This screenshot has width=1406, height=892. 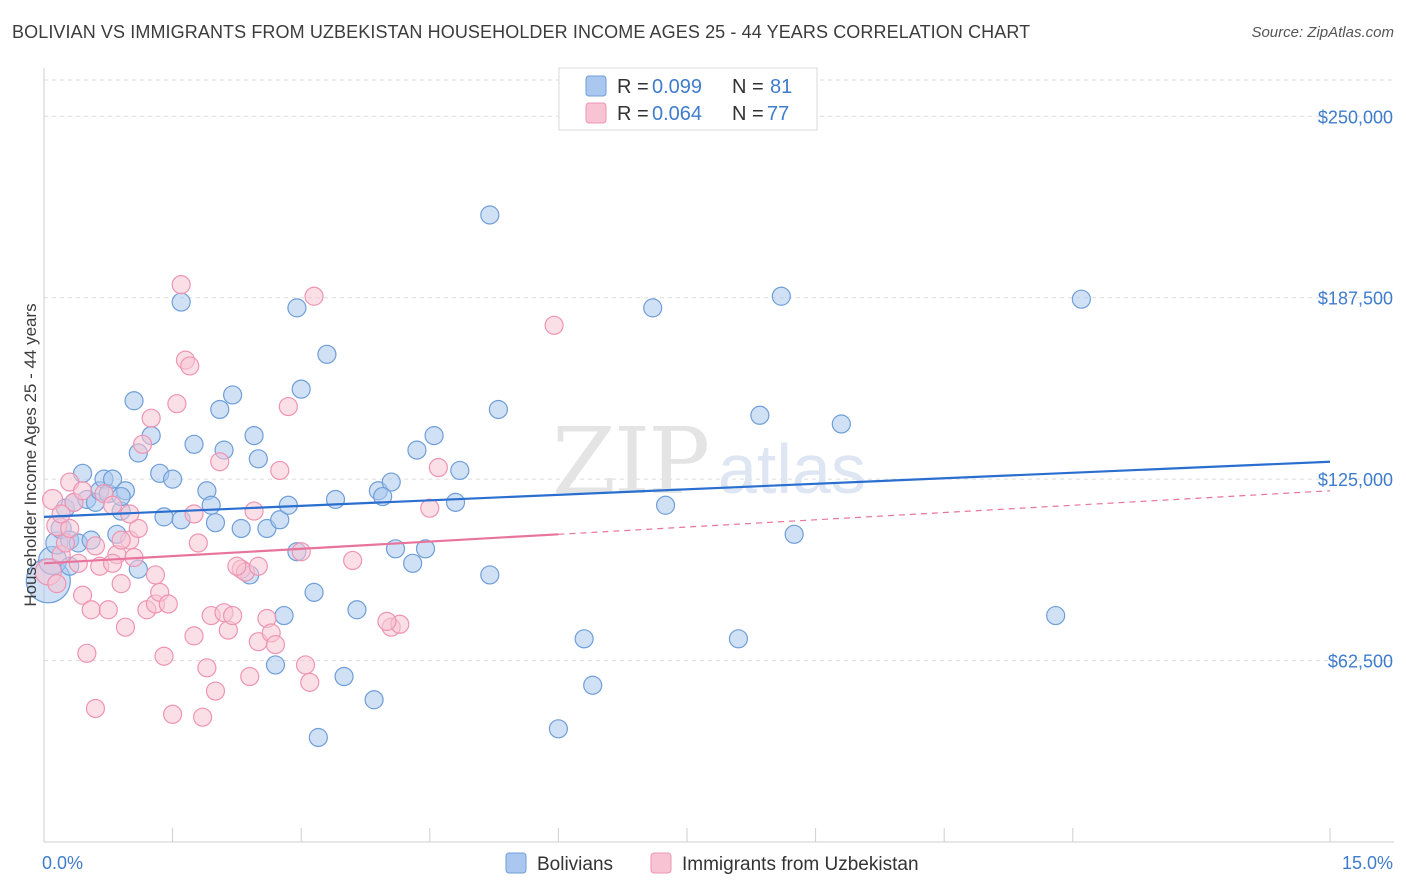 I want to click on bolivians-trend-line, so click(x=687, y=489).